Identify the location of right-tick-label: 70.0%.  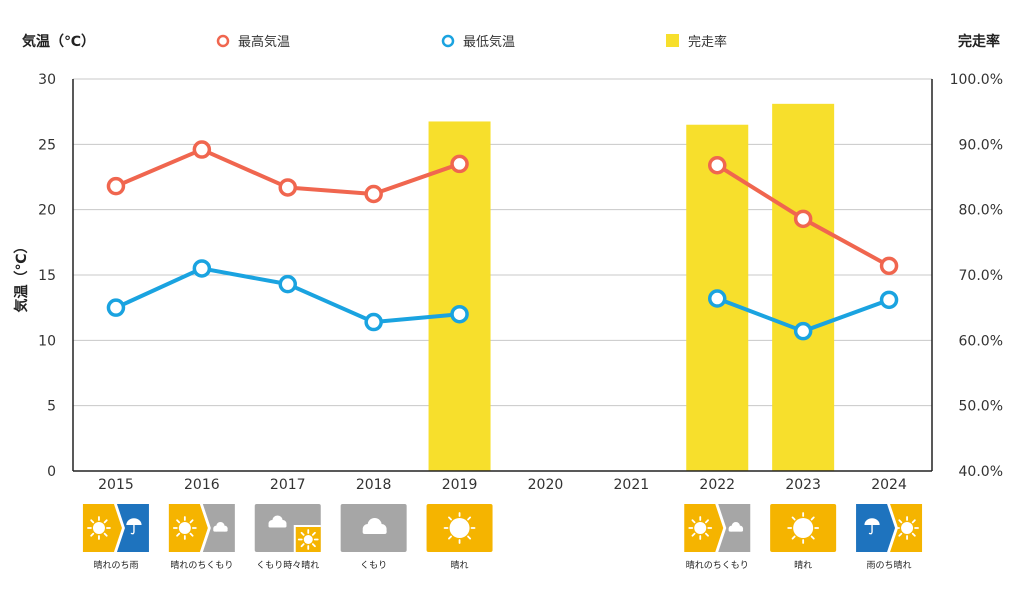
(981, 276).